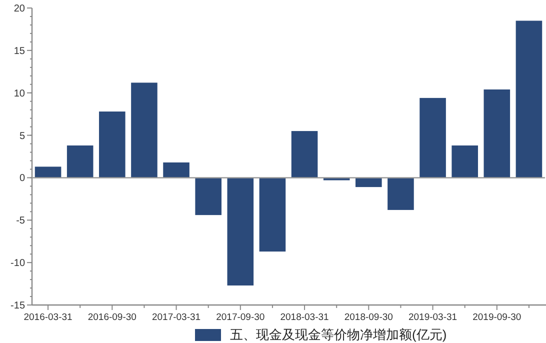 The image size is (546, 343). Describe the element at coordinates (17, 306) in the screenshot. I see `ytick: -15` at that location.